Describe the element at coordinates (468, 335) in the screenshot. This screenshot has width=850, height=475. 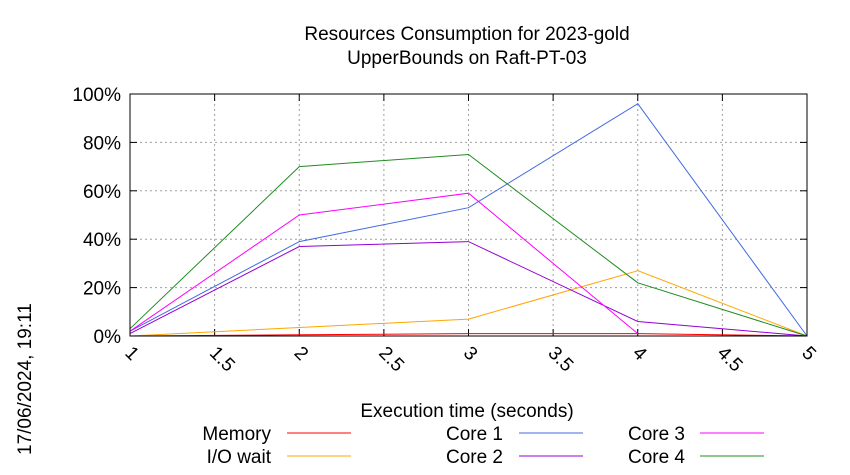
I see `series-line-memory` at that location.